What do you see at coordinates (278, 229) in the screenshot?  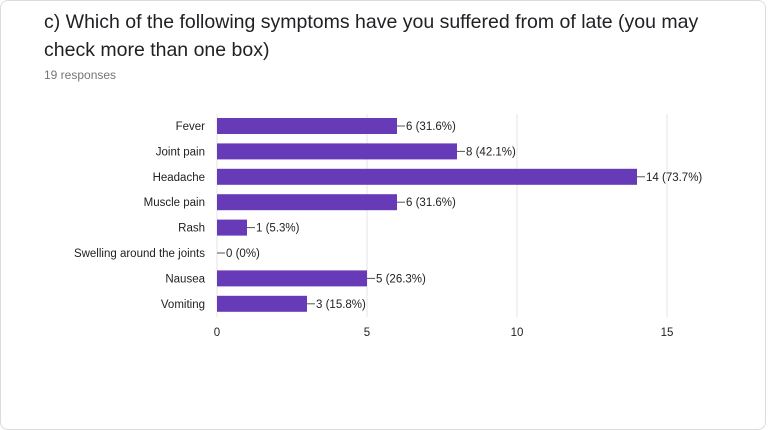 I see `data-label: 1 (5.3%)` at bounding box center [278, 229].